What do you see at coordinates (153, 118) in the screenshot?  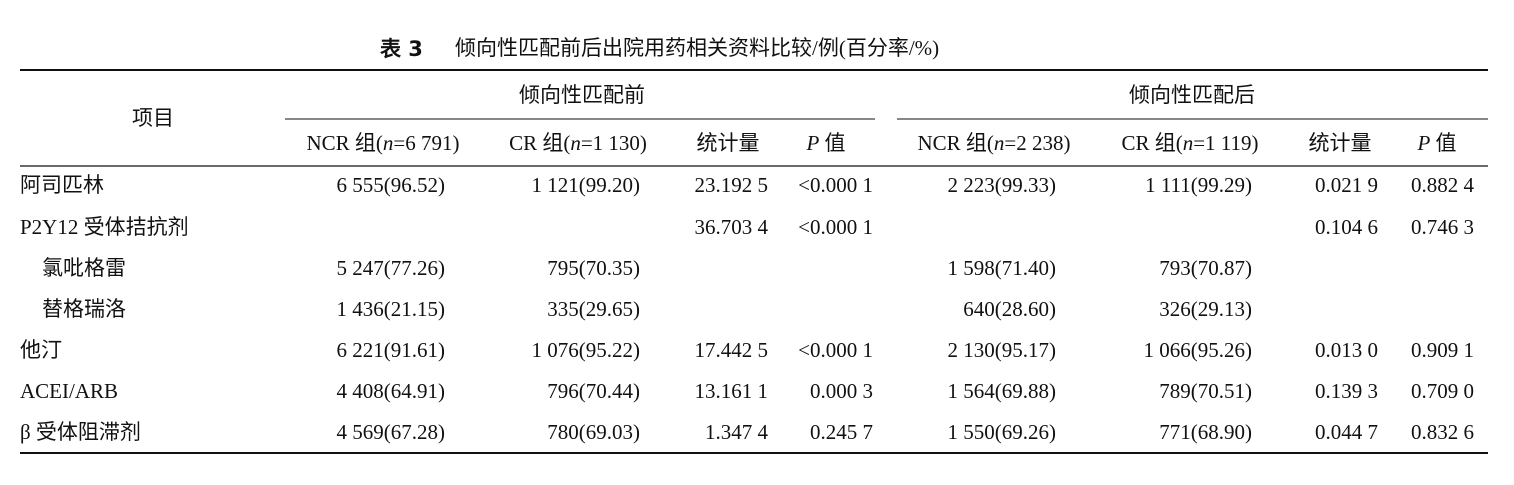 I see `row-header: 项目` at bounding box center [153, 118].